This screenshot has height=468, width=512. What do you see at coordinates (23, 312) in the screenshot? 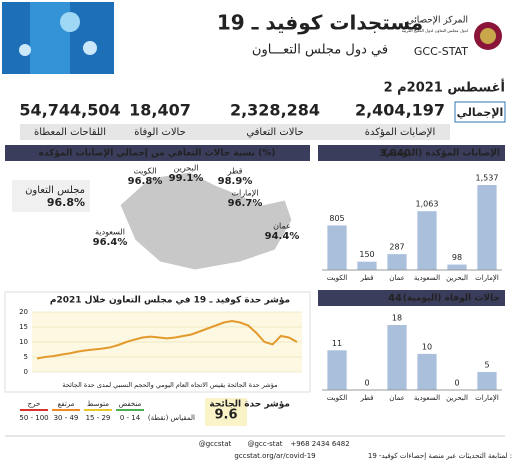
I see `y-tick-label: 20` at bounding box center [23, 312].